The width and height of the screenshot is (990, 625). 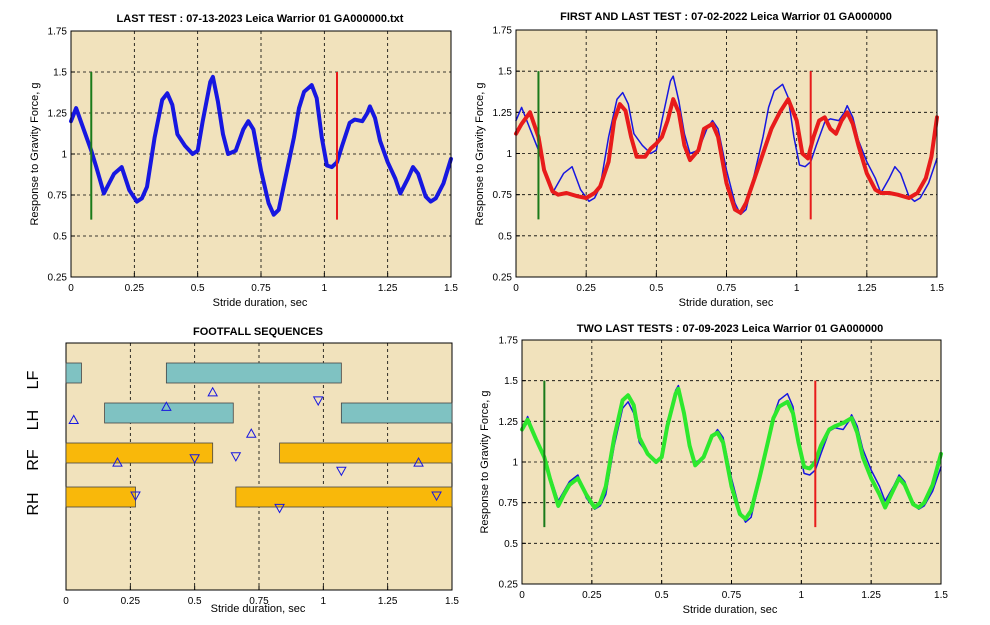 I want to click on first-last-ytick-label: 0.5, so click(x=505, y=236).